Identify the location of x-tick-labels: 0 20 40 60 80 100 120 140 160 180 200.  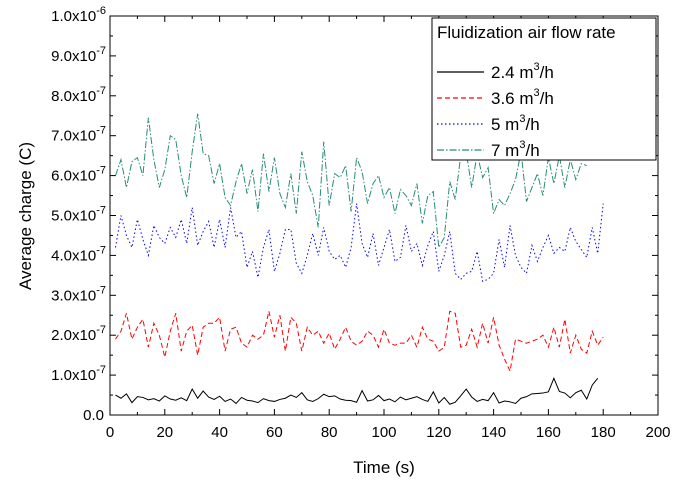
(388, 432).